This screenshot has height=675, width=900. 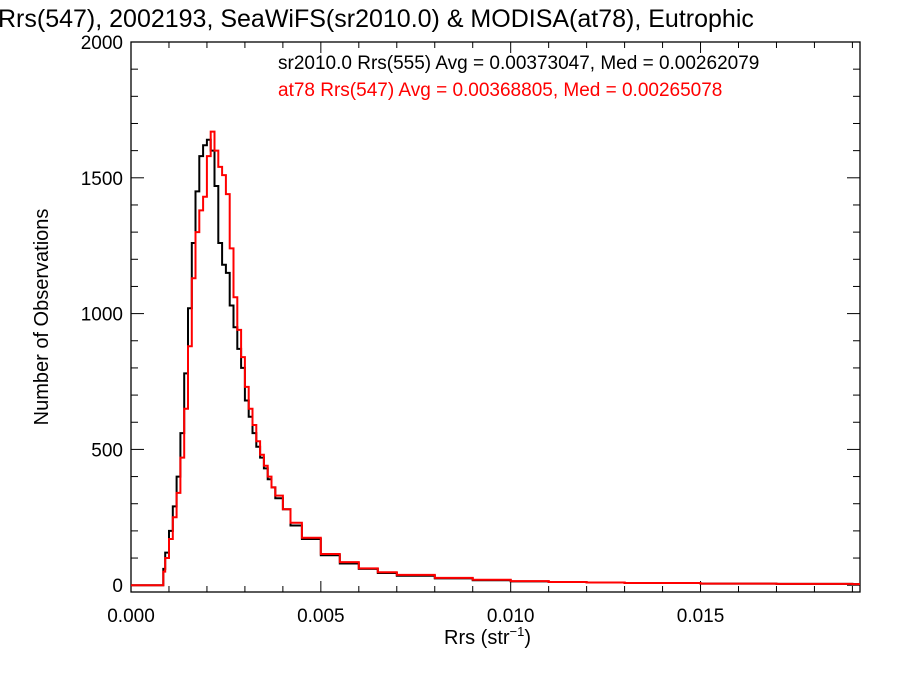 I want to click on x-axis-label-close: ), so click(x=527, y=638).